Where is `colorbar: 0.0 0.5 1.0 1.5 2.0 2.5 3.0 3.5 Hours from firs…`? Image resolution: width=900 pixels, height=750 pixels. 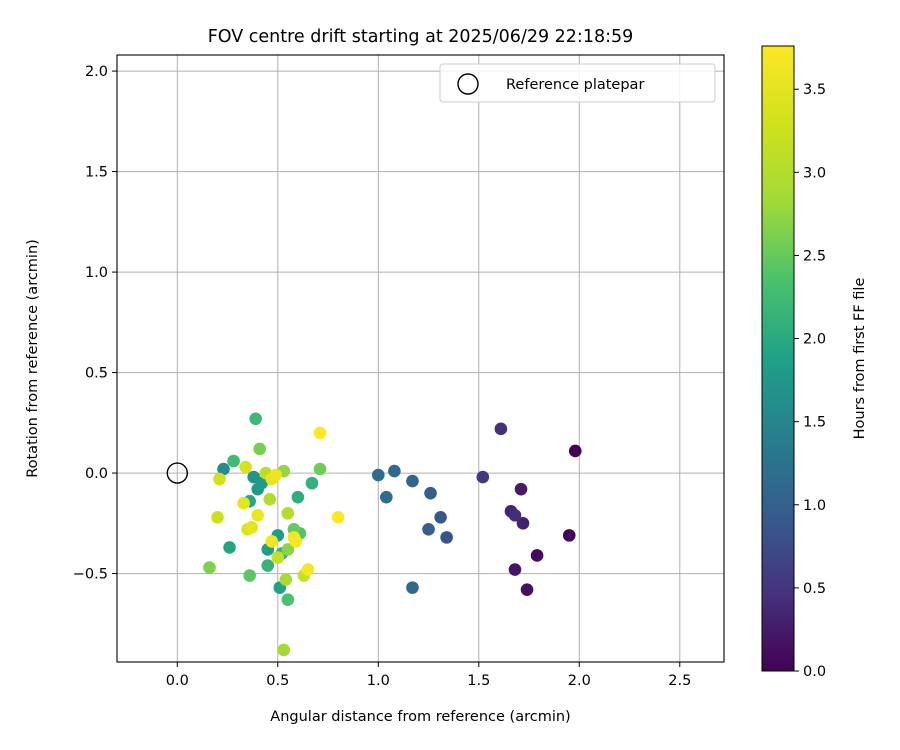 colorbar: 0.0 0.5 1.0 1.5 2.0 2.5 3.0 3.5 Hours from firs… is located at coordinates (814, 362).